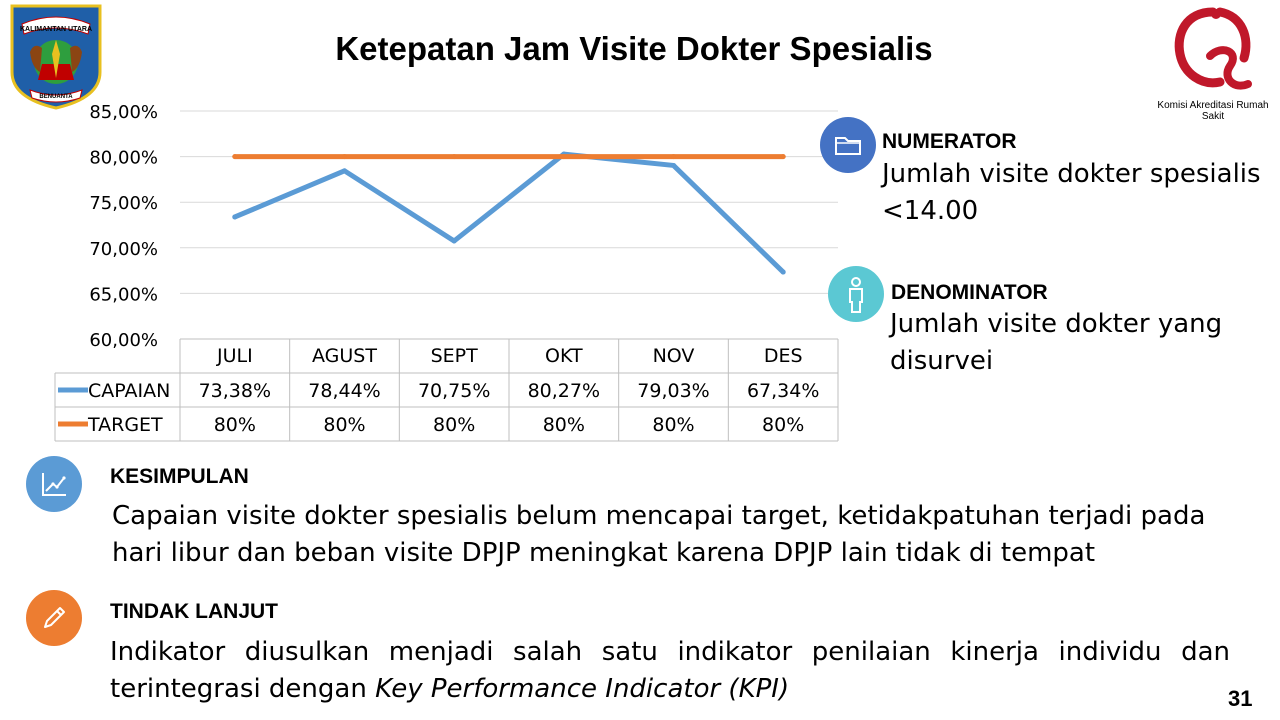 The width and height of the screenshot is (1280, 720). What do you see at coordinates (179, 476) in the screenshot?
I see `kesimpulan-heading: KESIMPULAN` at bounding box center [179, 476].